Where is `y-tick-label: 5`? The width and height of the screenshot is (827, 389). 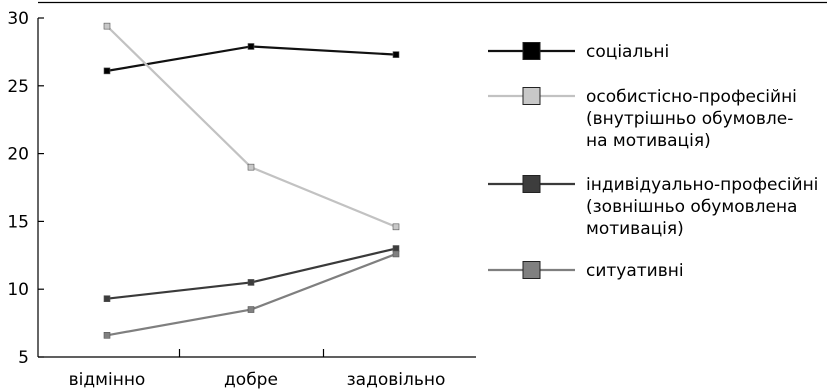 y-tick-label: 5 is located at coordinates (23, 358).